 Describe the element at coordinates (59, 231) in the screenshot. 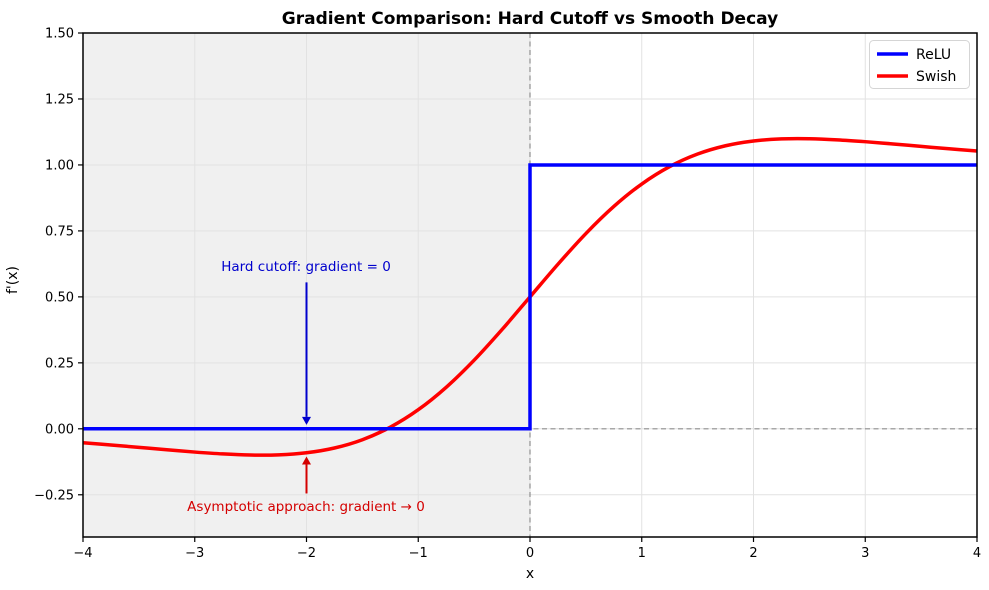

I see `y-tick-label: 0.75` at that location.